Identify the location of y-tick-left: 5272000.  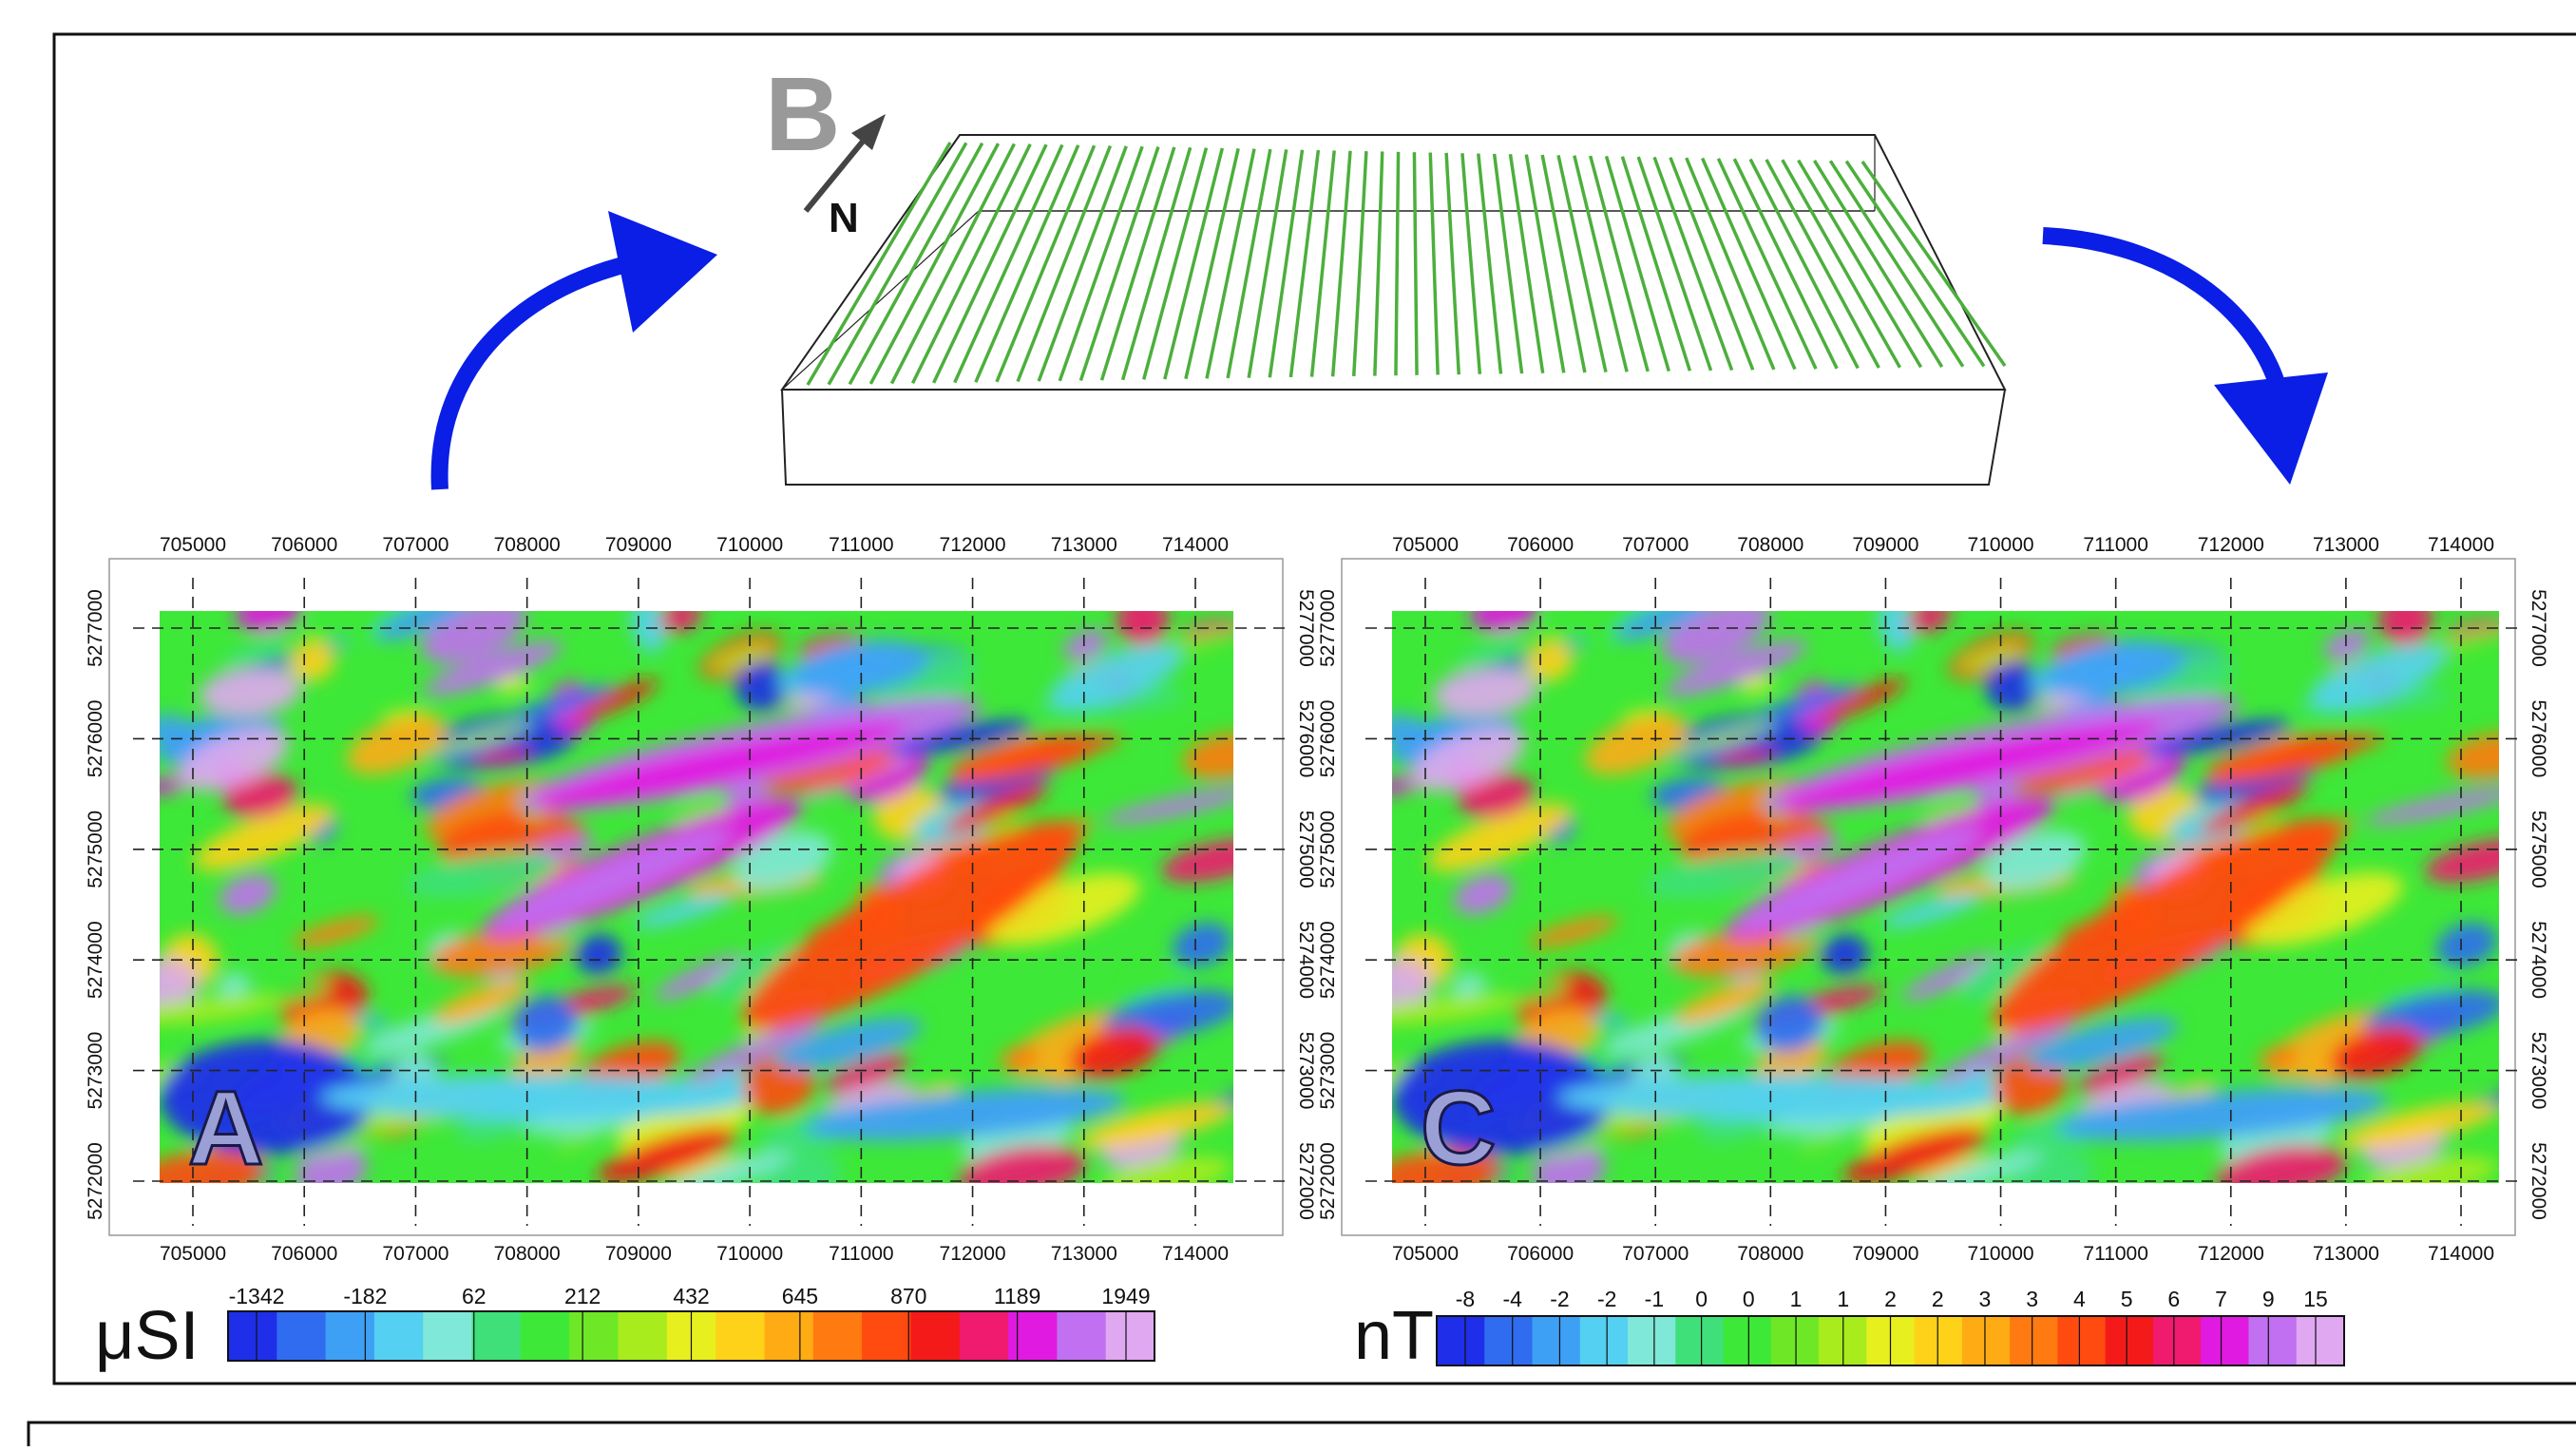
(1328, 1181).